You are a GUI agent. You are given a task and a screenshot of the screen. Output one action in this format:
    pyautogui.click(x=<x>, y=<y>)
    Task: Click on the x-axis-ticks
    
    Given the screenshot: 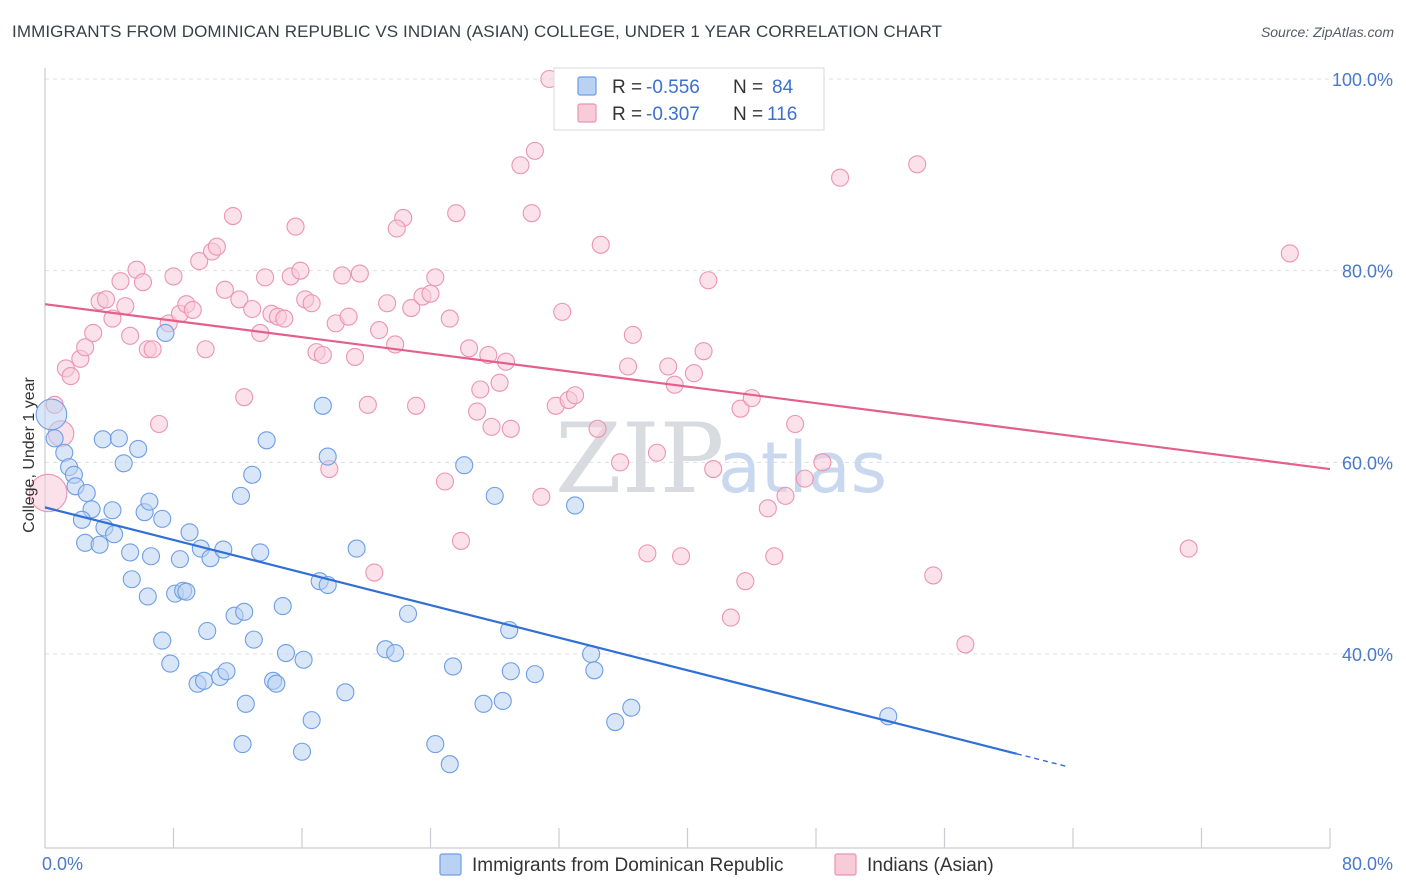 What is the action you would take?
    pyautogui.click(x=751, y=838)
    